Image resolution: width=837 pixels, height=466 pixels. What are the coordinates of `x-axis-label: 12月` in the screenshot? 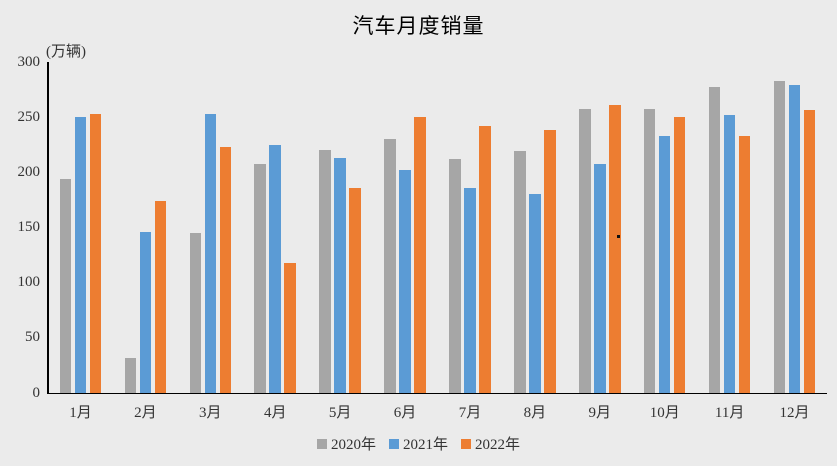 It's located at (794, 413).